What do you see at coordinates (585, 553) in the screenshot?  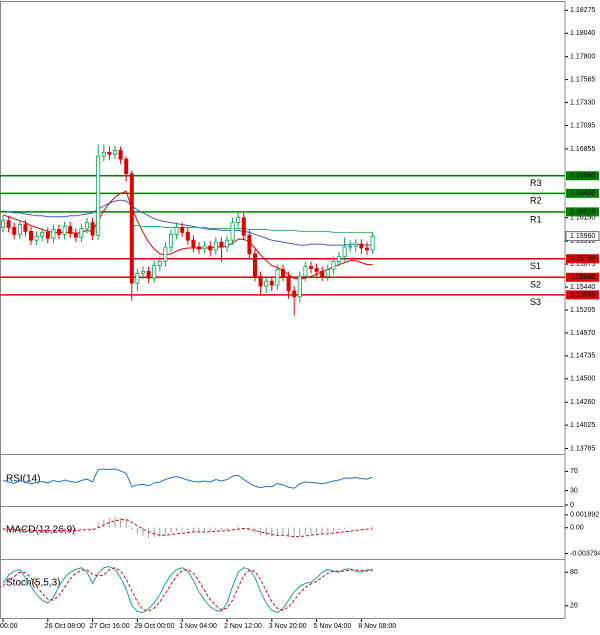 I see `y-tick-label: -0.003794` at bounding box center [585, 553].